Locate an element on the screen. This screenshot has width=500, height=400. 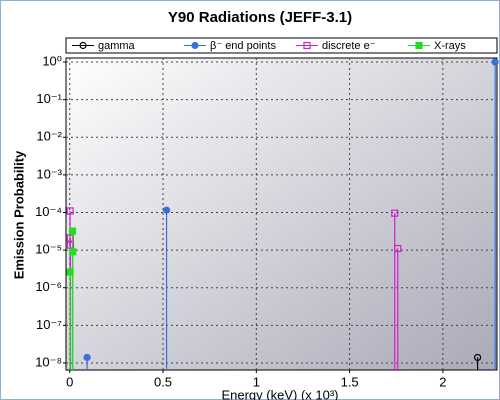
legend-label: X-rays is located at coordinates (450, 46).